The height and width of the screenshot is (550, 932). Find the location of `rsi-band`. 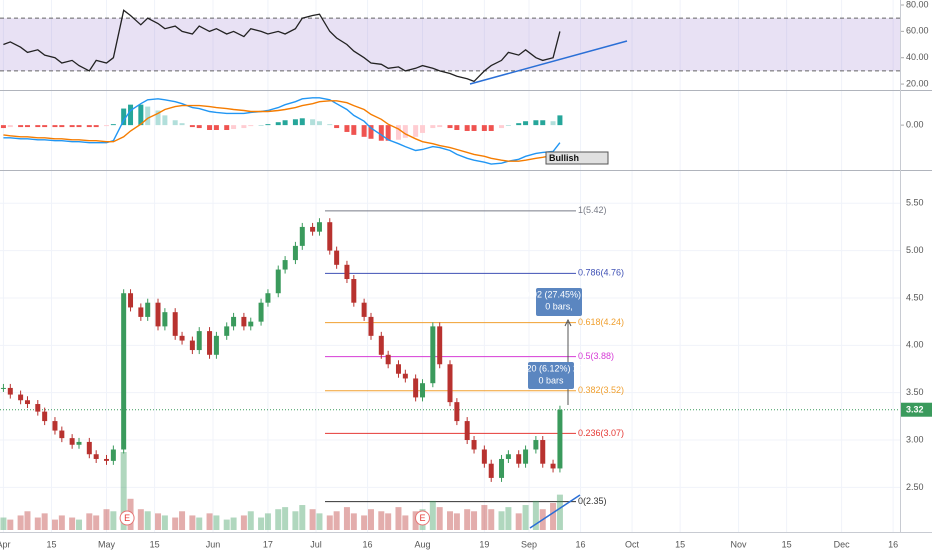

rsi-band is located at coordinates (450, 44).